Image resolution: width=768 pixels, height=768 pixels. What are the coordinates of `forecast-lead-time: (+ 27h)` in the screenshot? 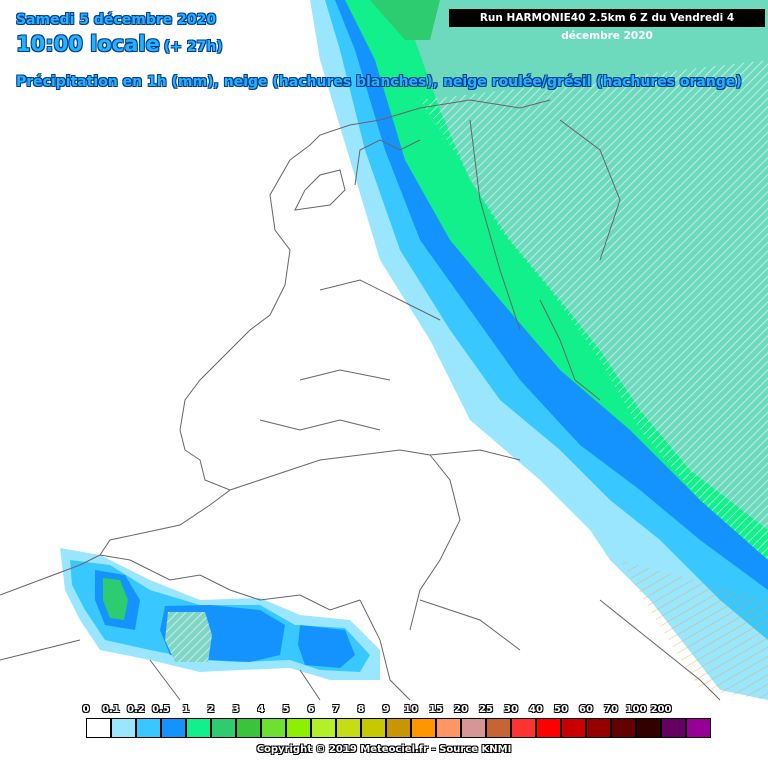 It's located at (193, 47).